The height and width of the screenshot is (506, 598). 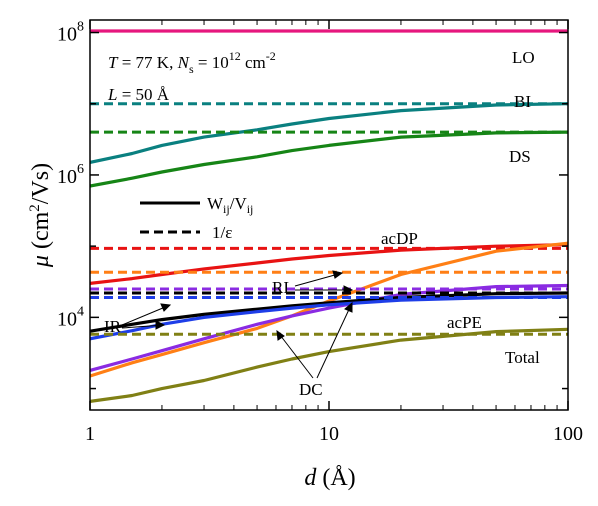 What do you see at coordinates (399, 238) in the screenshot?
I see `label-acdp: acDP` at bounding box center [399, 238].